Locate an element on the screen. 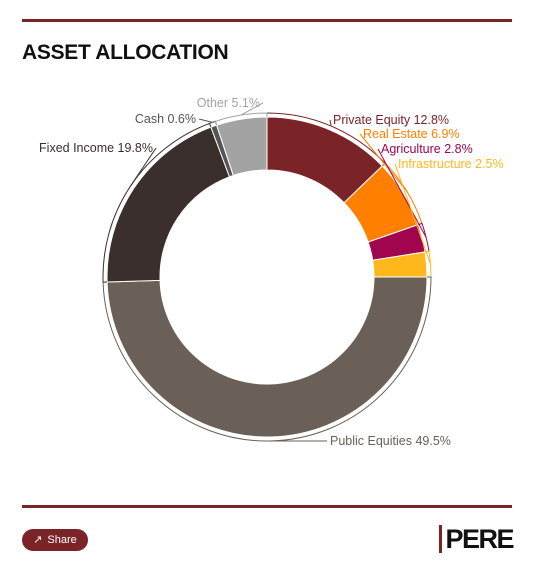 The image size is (535, 561). pere-logo: PERE is located at coordinates (476, 538).